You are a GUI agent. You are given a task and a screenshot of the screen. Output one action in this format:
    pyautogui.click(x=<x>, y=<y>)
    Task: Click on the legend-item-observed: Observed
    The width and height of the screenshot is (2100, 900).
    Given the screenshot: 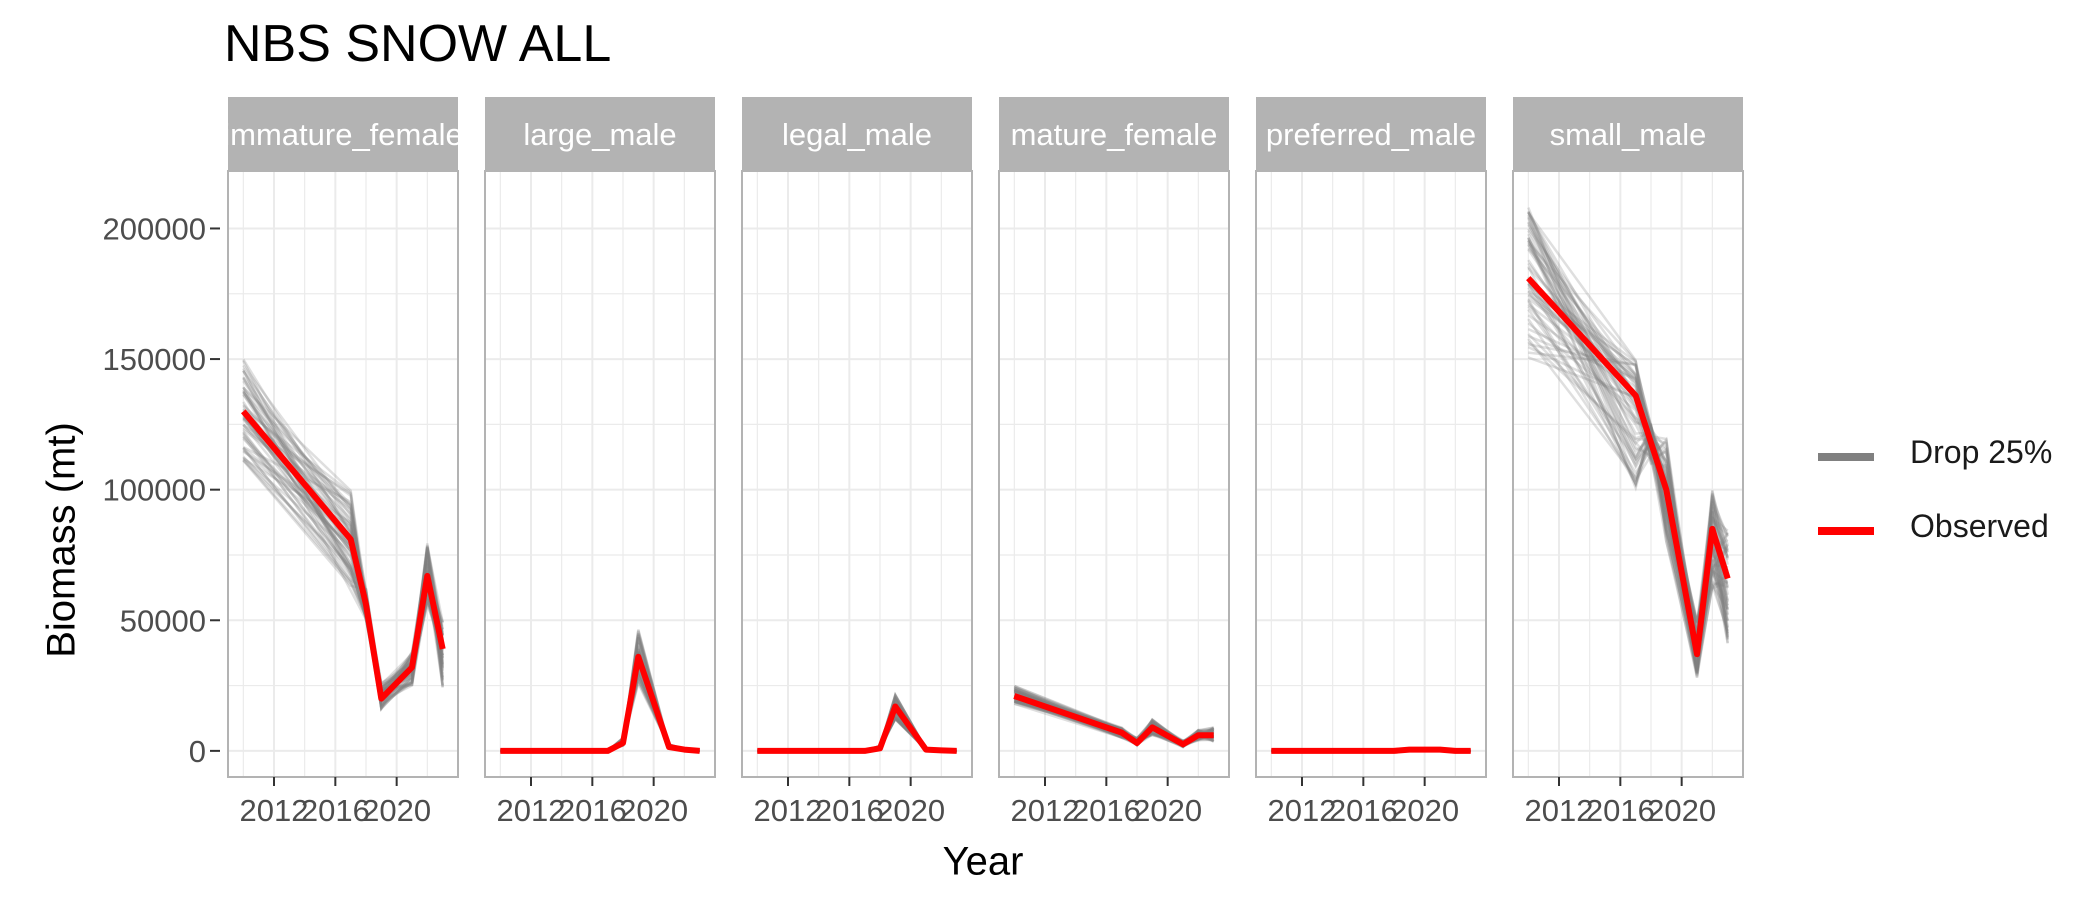 What is the action you would take?
    pyautogui.click(x=1943, y=531)
    